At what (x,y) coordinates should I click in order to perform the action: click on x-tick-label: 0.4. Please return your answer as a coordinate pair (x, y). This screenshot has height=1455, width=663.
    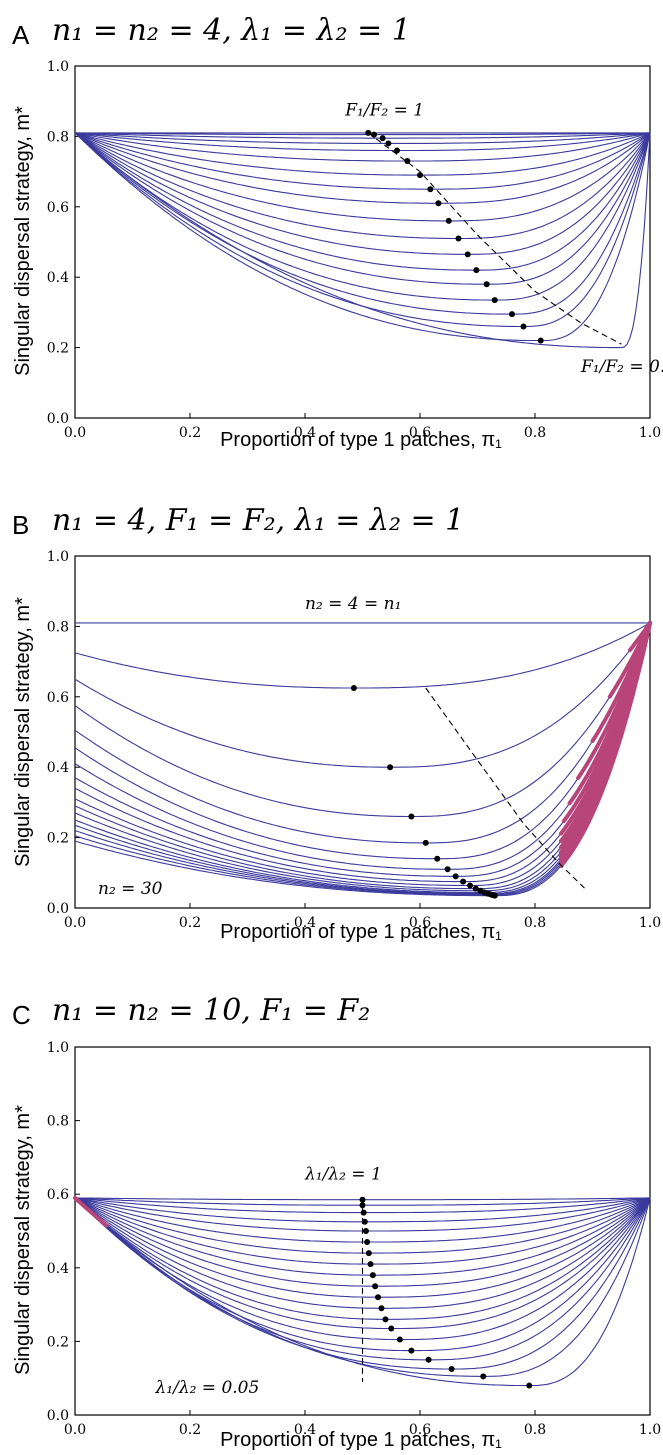
    Looking at the image, I should click on (305, 433).